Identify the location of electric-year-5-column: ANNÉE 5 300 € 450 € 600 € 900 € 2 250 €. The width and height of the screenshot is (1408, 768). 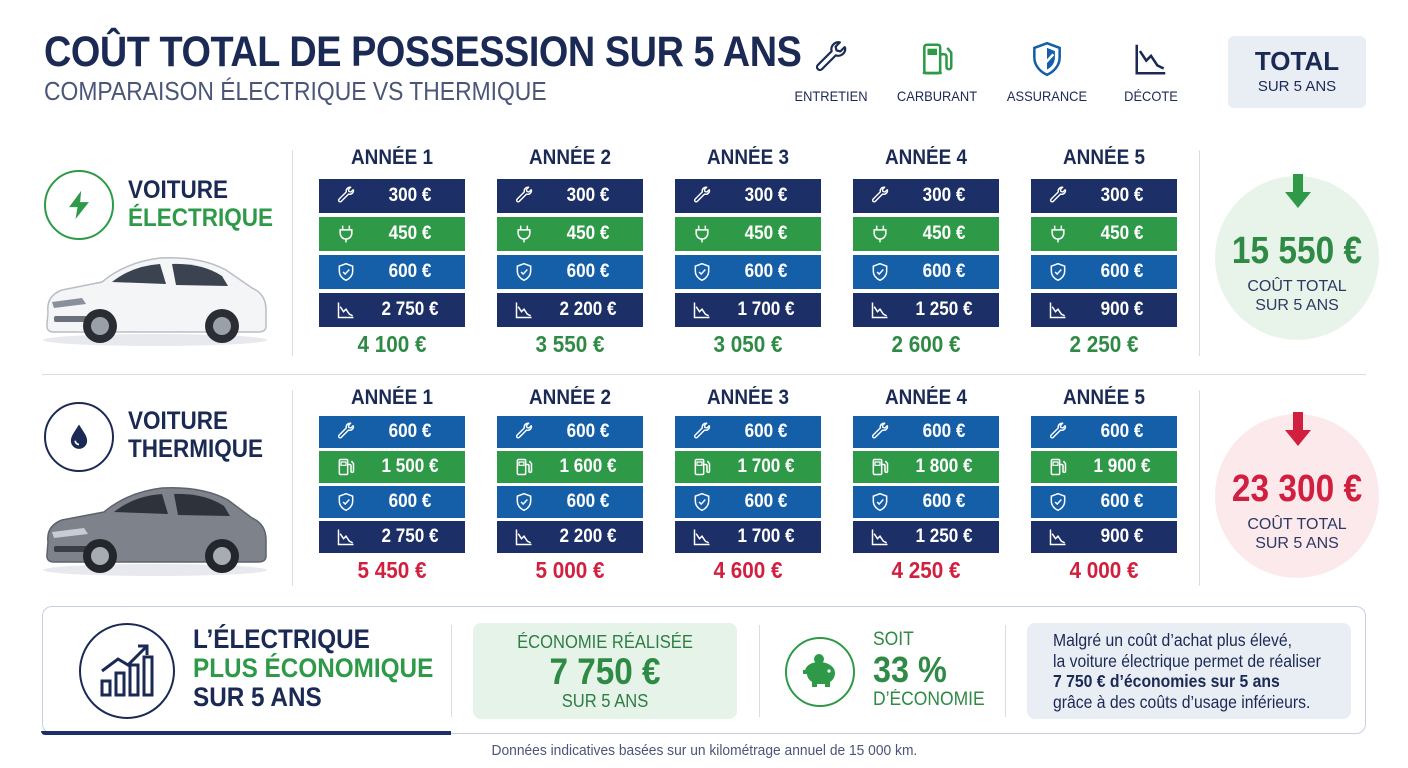
(1104, 252).